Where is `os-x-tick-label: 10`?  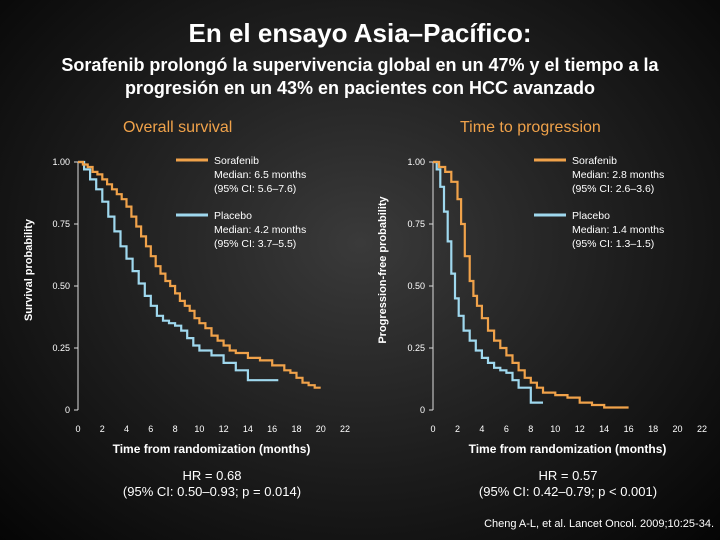 os-x-tick-label: 10 is located at coordinates (199, 429).